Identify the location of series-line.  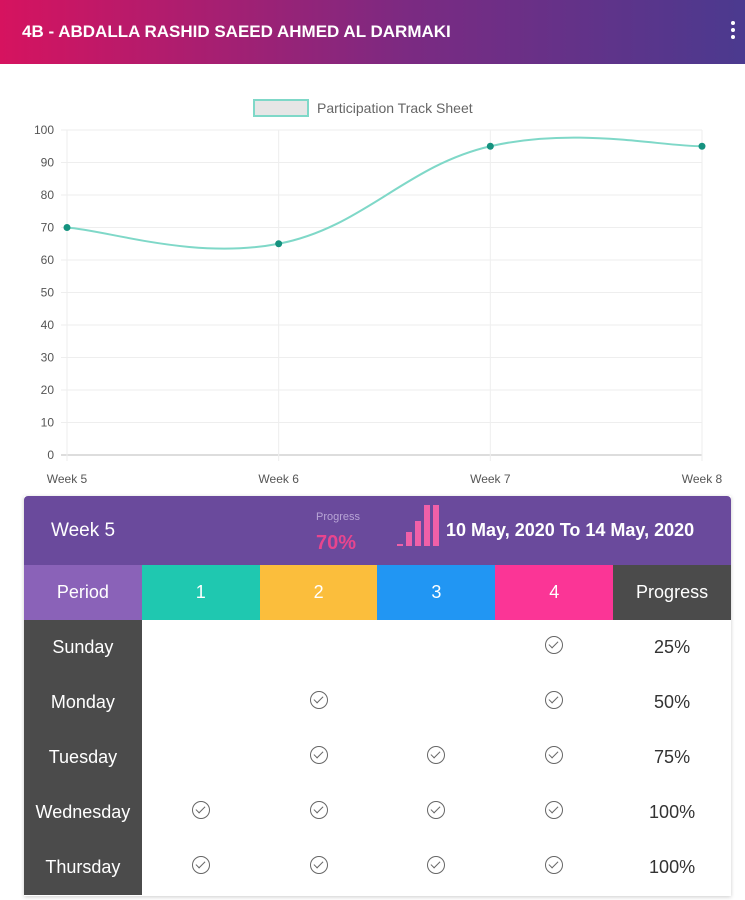
(384, 193).